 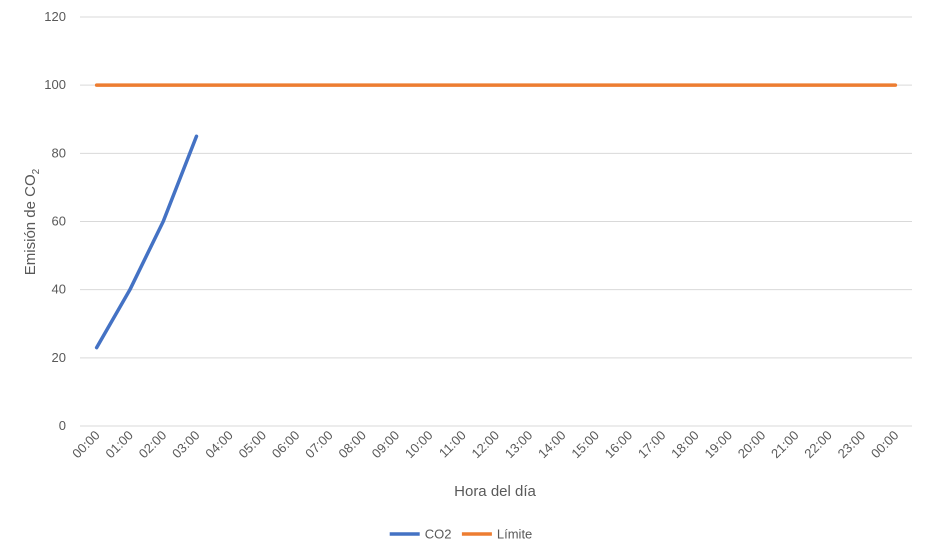 What do you see at coordinates (818, 445) in the screenshot?
I see `x-tick-label: 22:00` at bounding box center [818, 445].